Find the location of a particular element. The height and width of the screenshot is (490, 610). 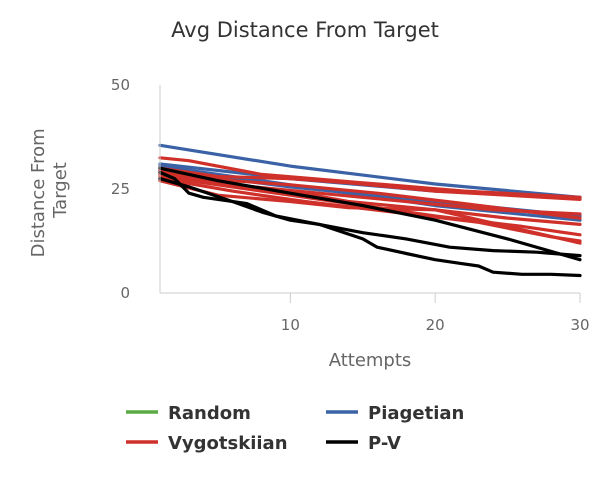

legend-item-p-v: P-V is located at coordinates (384, 443).